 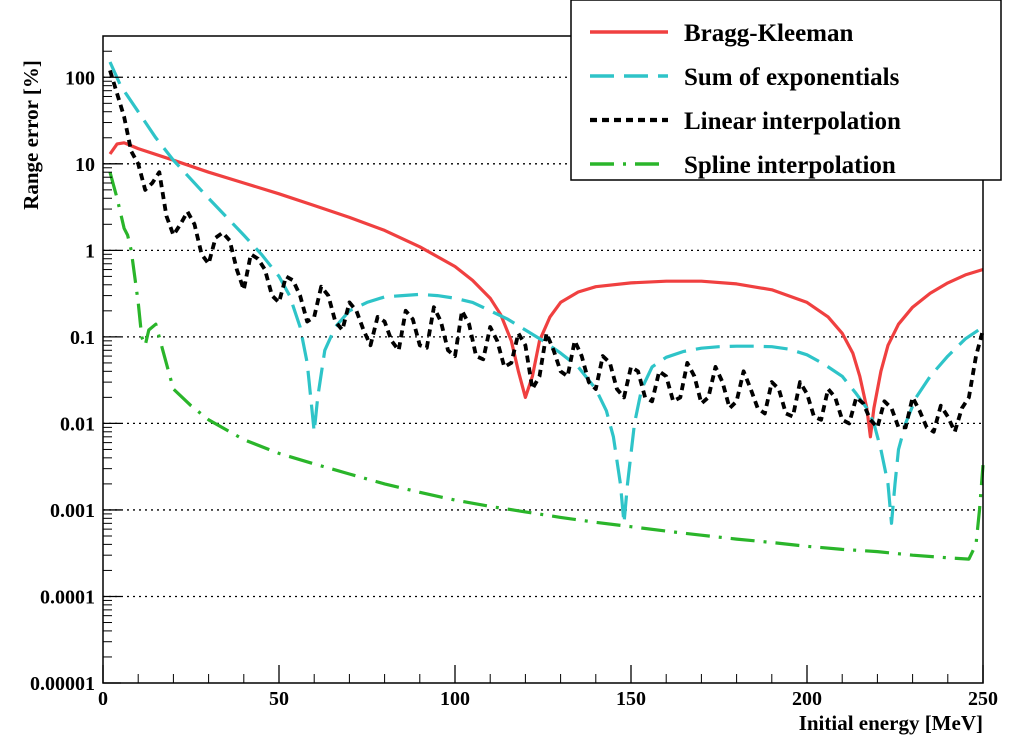 I want to click on y-tick-label: 0.1, so click(x=82, y=338).